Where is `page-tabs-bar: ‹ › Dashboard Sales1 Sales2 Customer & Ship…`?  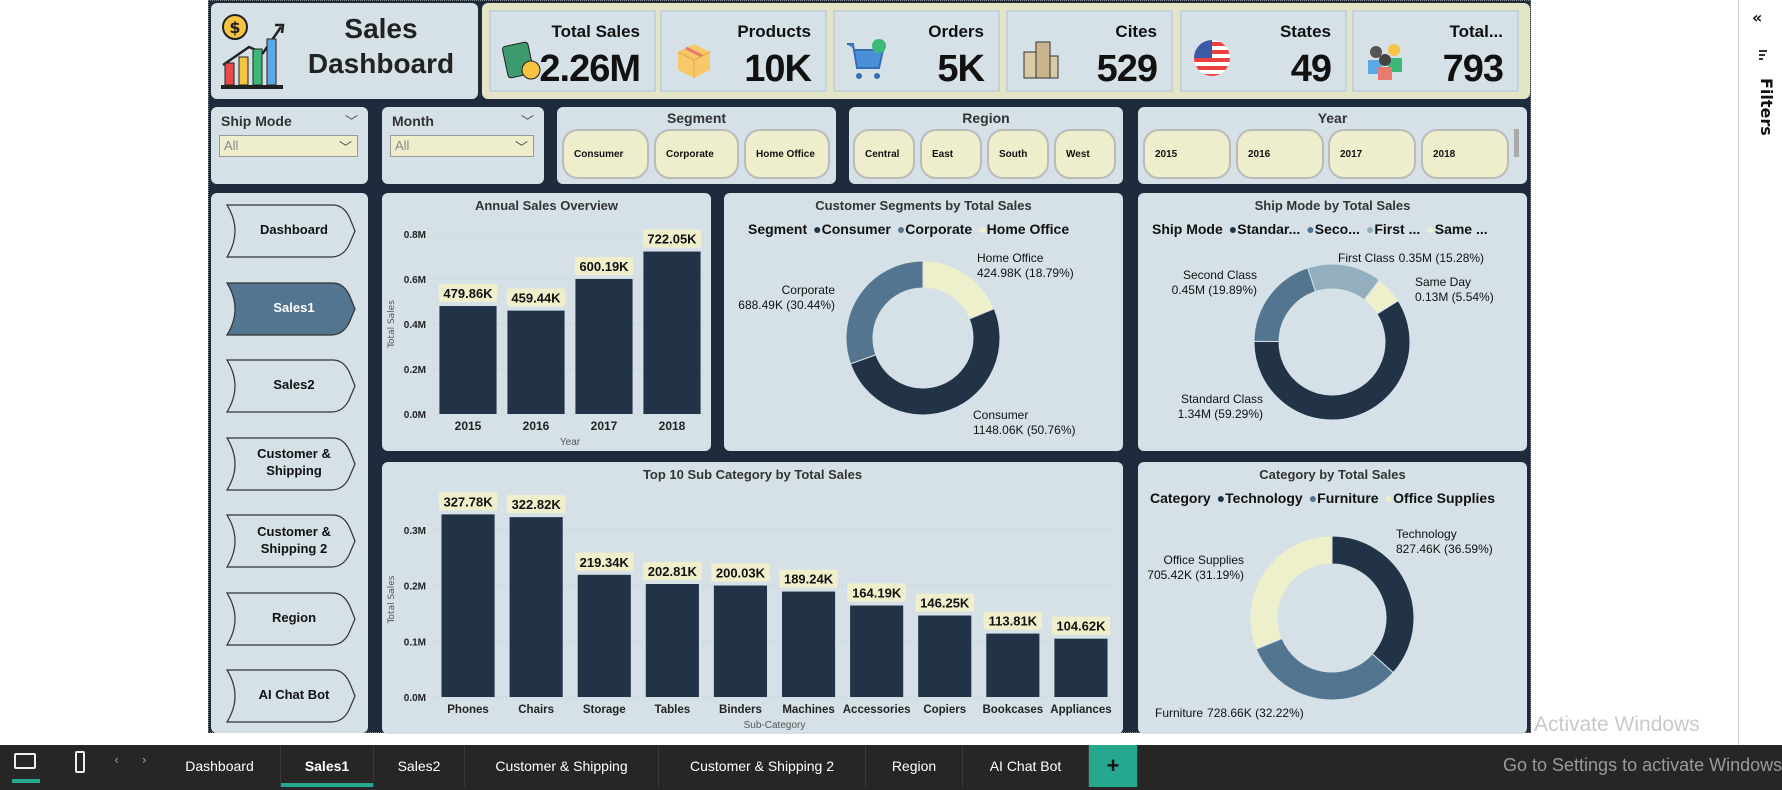 page-tabs-bar: ‹ › Dashboard Sales1 Sales2 Customer & Ship… is located at coordinates (891, 767).